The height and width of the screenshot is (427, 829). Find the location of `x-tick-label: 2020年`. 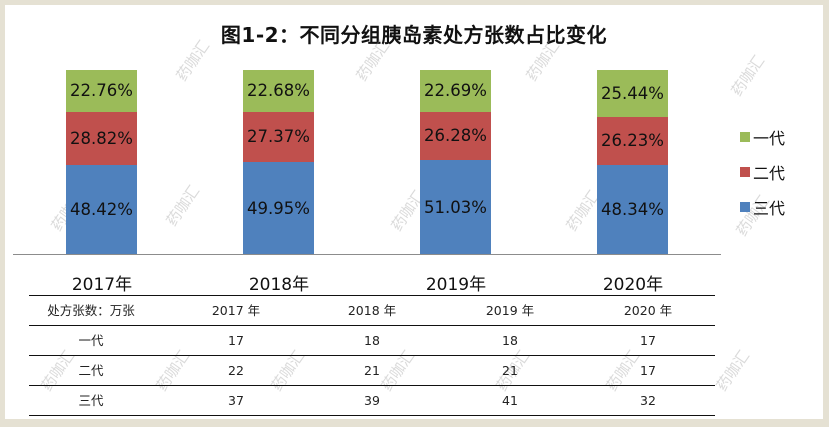

x-tick-label: 2020年 is located at coordinates (633, 285).